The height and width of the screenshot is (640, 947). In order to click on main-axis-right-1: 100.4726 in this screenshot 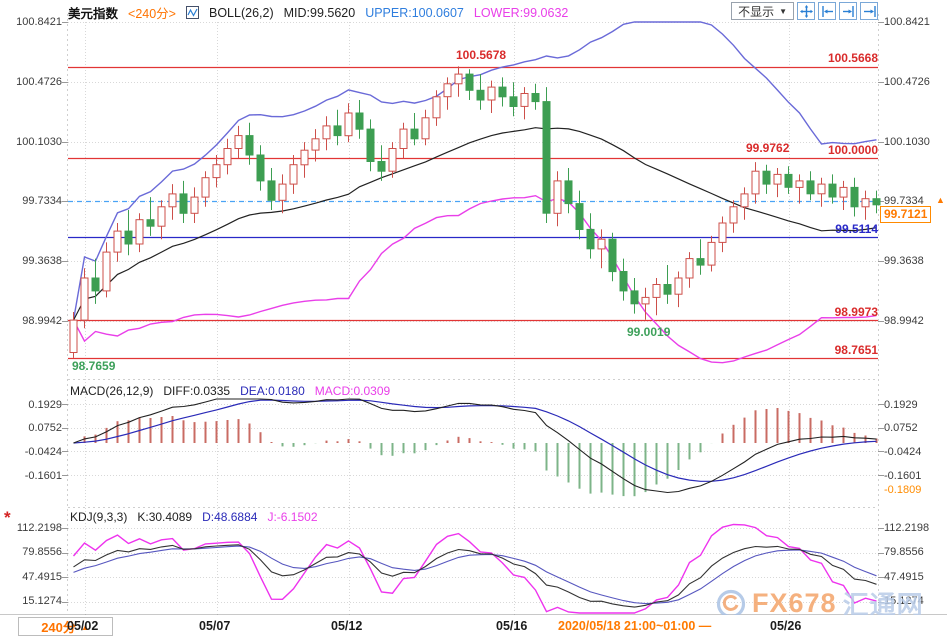, I will do `click(907, 82)`.